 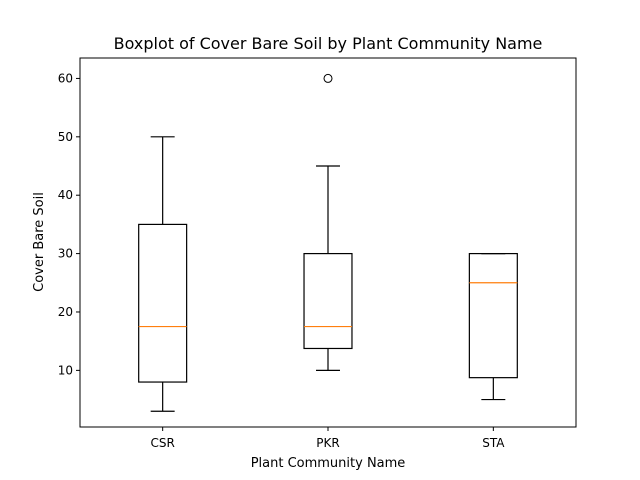 What do you see at coordinates (65, 312) in the screenshot?
I see `y-tick-label: 20` at bounding box center [65, 312].